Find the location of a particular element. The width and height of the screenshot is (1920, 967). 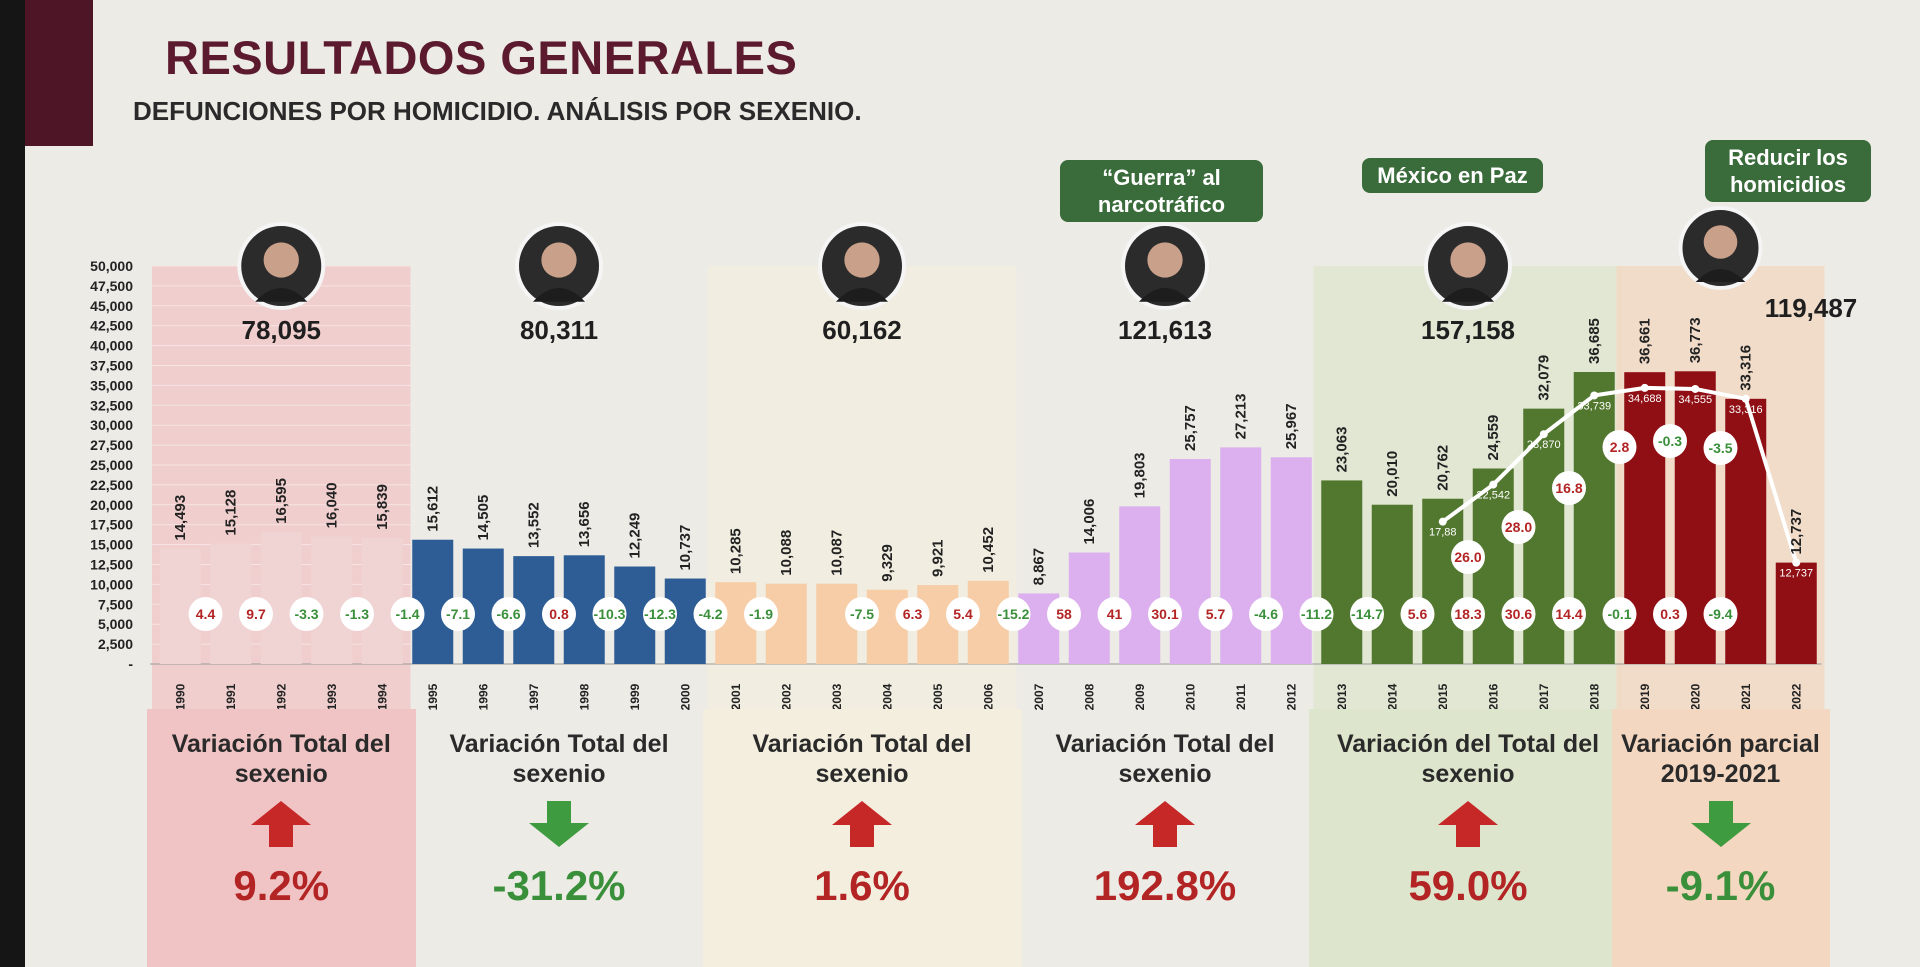

x-tick-label: 1990 is located at coordinates (180, 696).